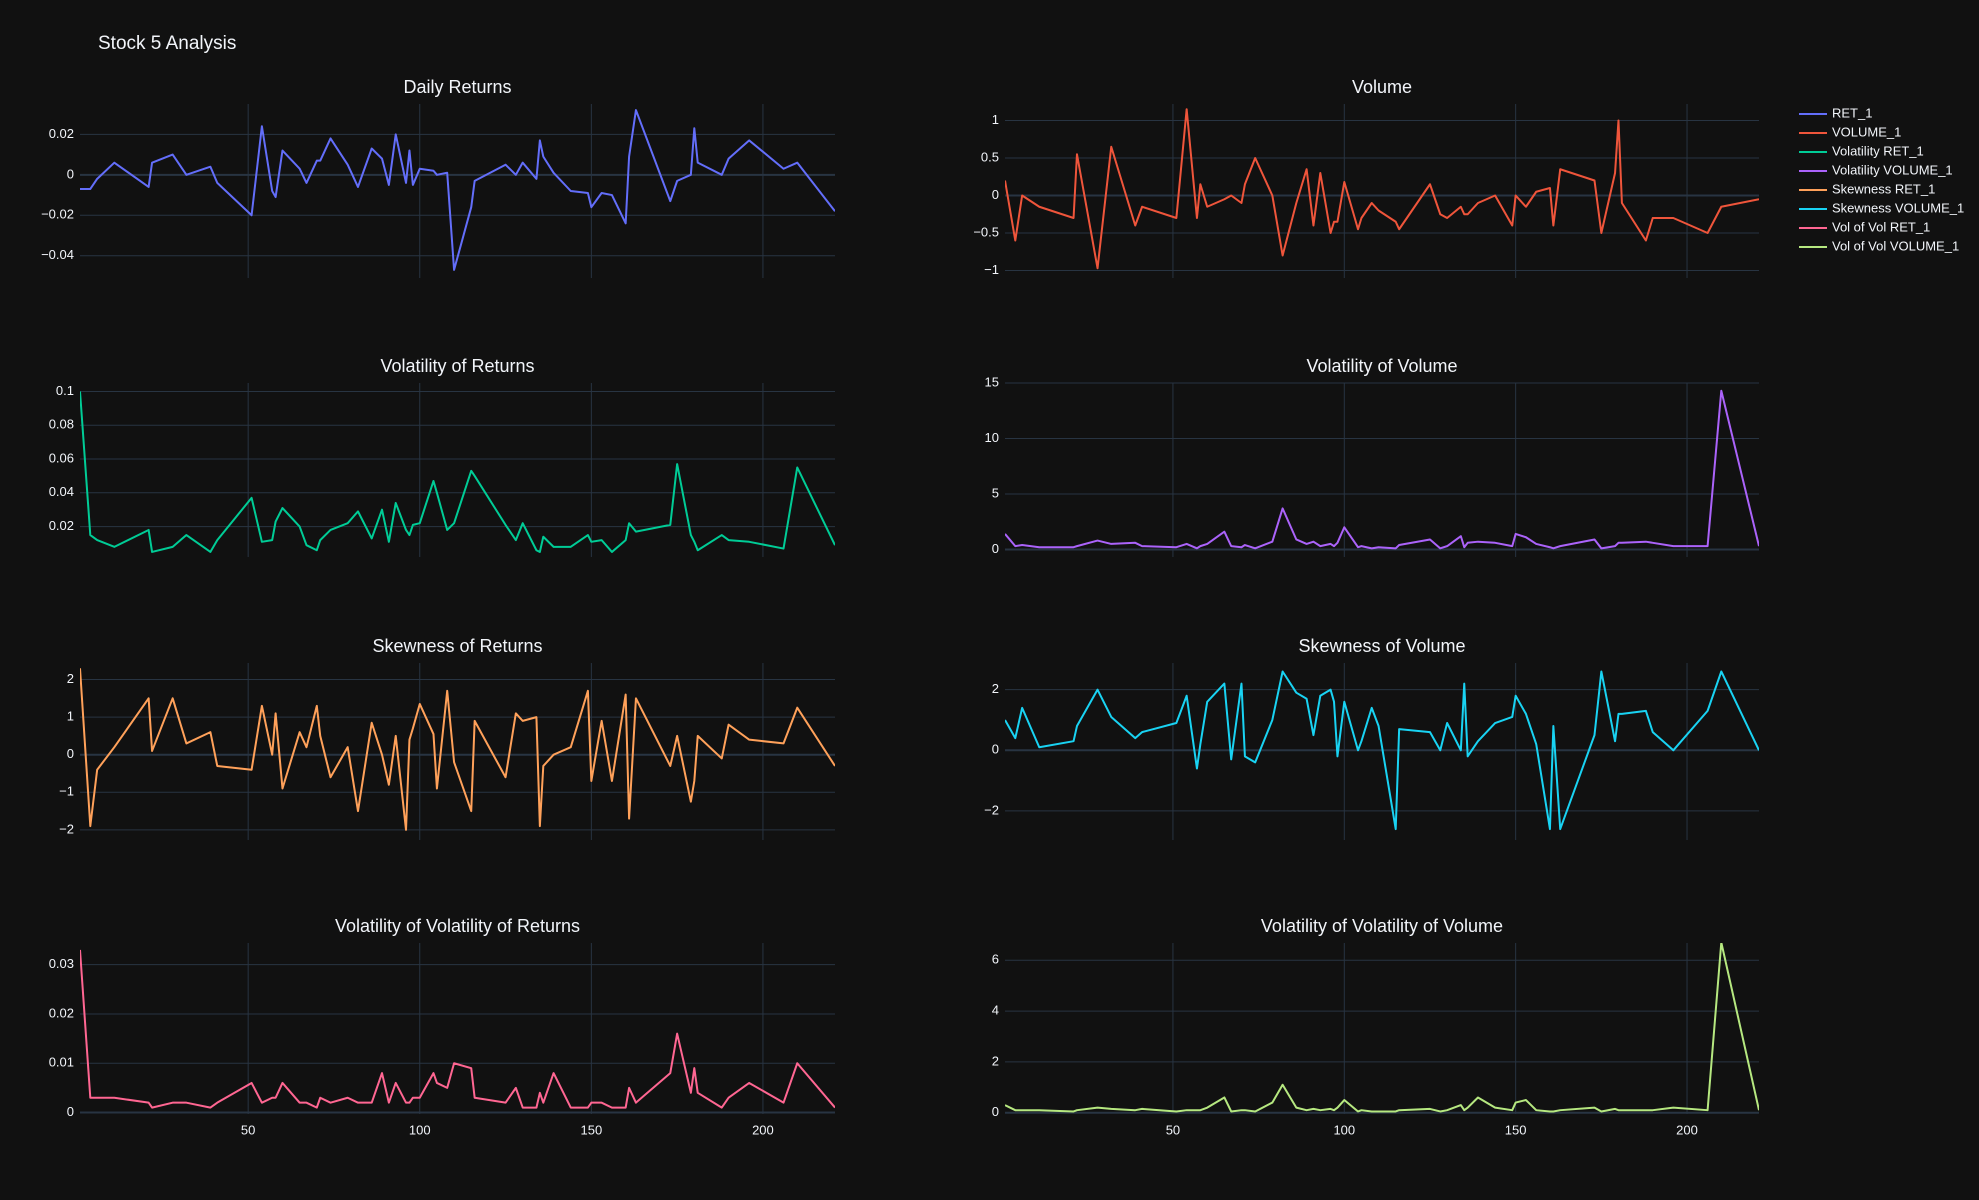 Image resolution: width=1979 pixels, height=1200 pixels. I want to click on subplot: 0 5 10 15 Volatility of Volume, so click(1372, 456).